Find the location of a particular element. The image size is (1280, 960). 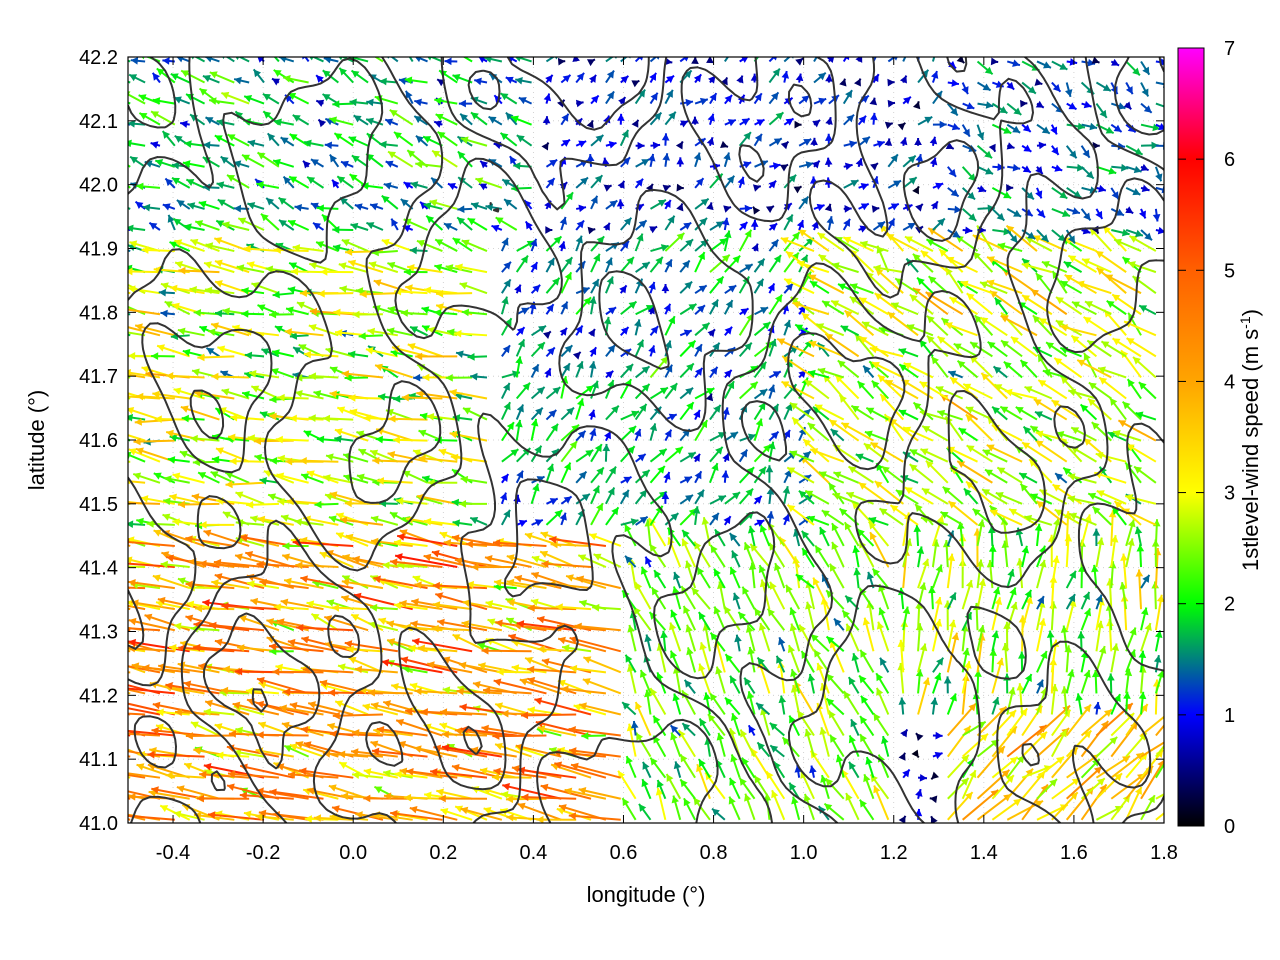

x-tick-label: 0.8 is located at coordinates (714, 853).